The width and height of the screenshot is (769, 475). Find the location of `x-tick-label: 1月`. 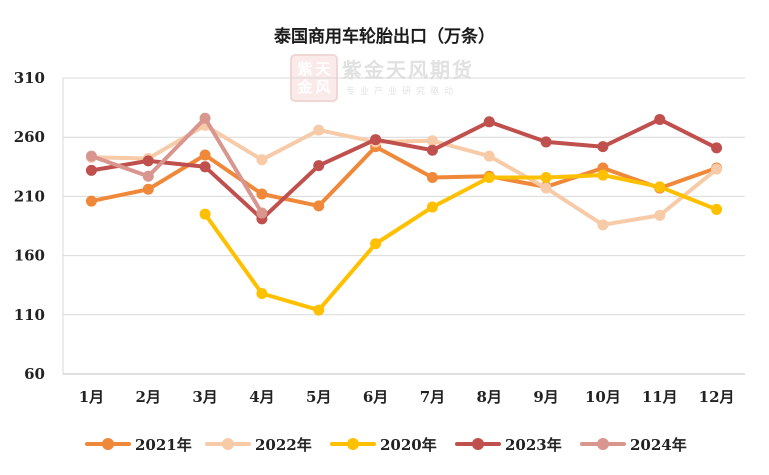

x-tick-label: 1月 is located at coordinates (91, 397).